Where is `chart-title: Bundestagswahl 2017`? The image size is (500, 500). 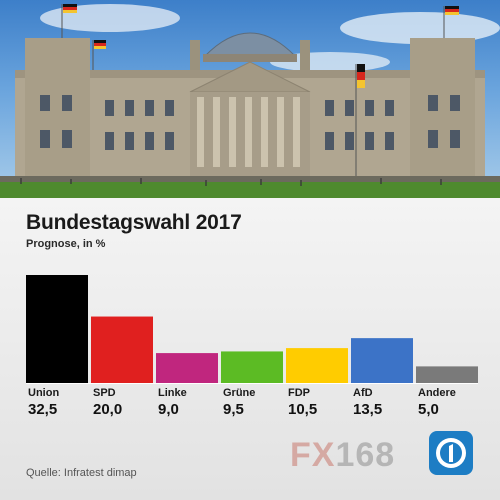
chart-title: Bundestagswahl 2017 is located at coordinates (134, 222).